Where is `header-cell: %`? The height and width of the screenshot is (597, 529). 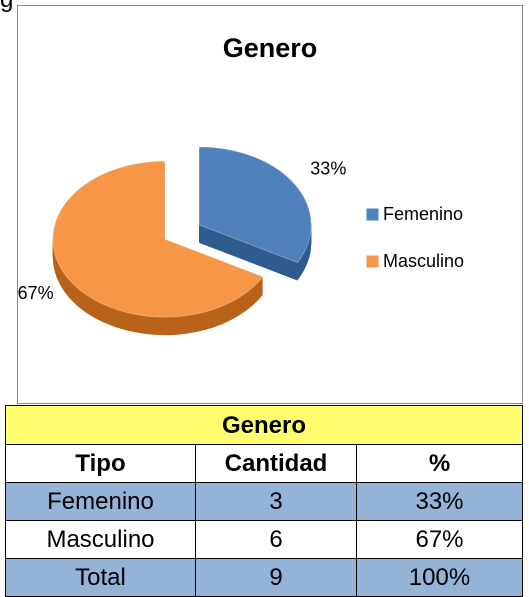 header-cell: % is located at coordinates (439, 463).